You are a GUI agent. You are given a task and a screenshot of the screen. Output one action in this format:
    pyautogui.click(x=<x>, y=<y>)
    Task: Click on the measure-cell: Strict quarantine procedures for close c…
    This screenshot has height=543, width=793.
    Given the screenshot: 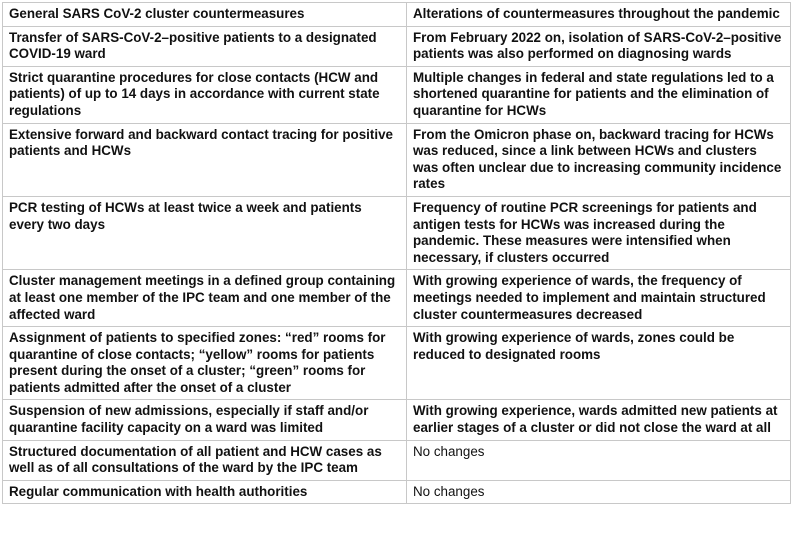 What is the action you would take?
    pyautogui.click(x=204, y=94)
    